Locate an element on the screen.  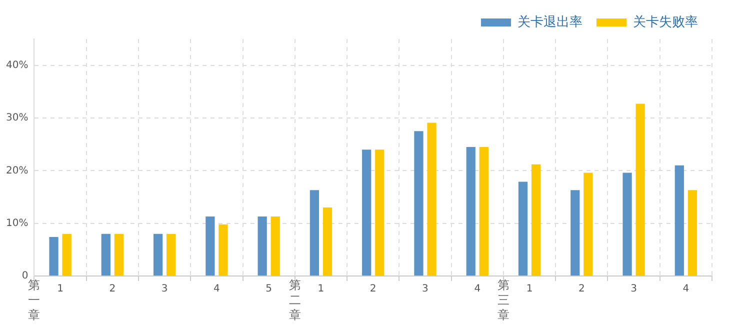
x-tick-label: 5 is located at coordinates (269, 289).